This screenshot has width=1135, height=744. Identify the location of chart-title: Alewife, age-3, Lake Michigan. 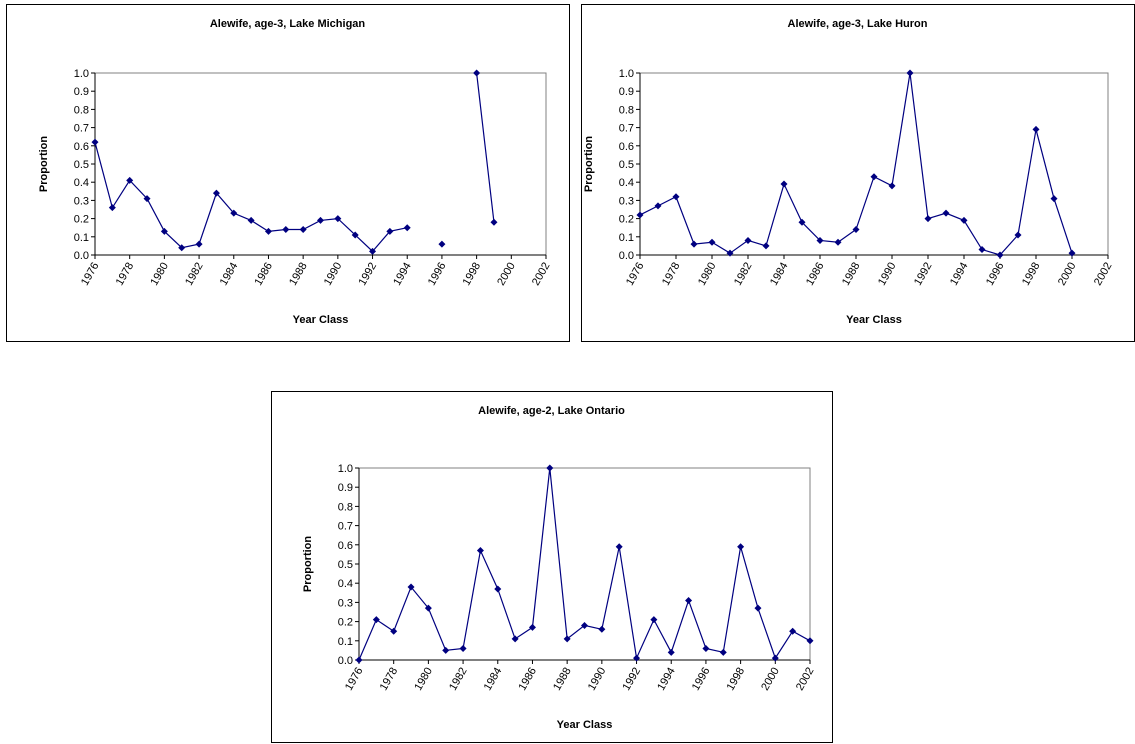
(288, 24).